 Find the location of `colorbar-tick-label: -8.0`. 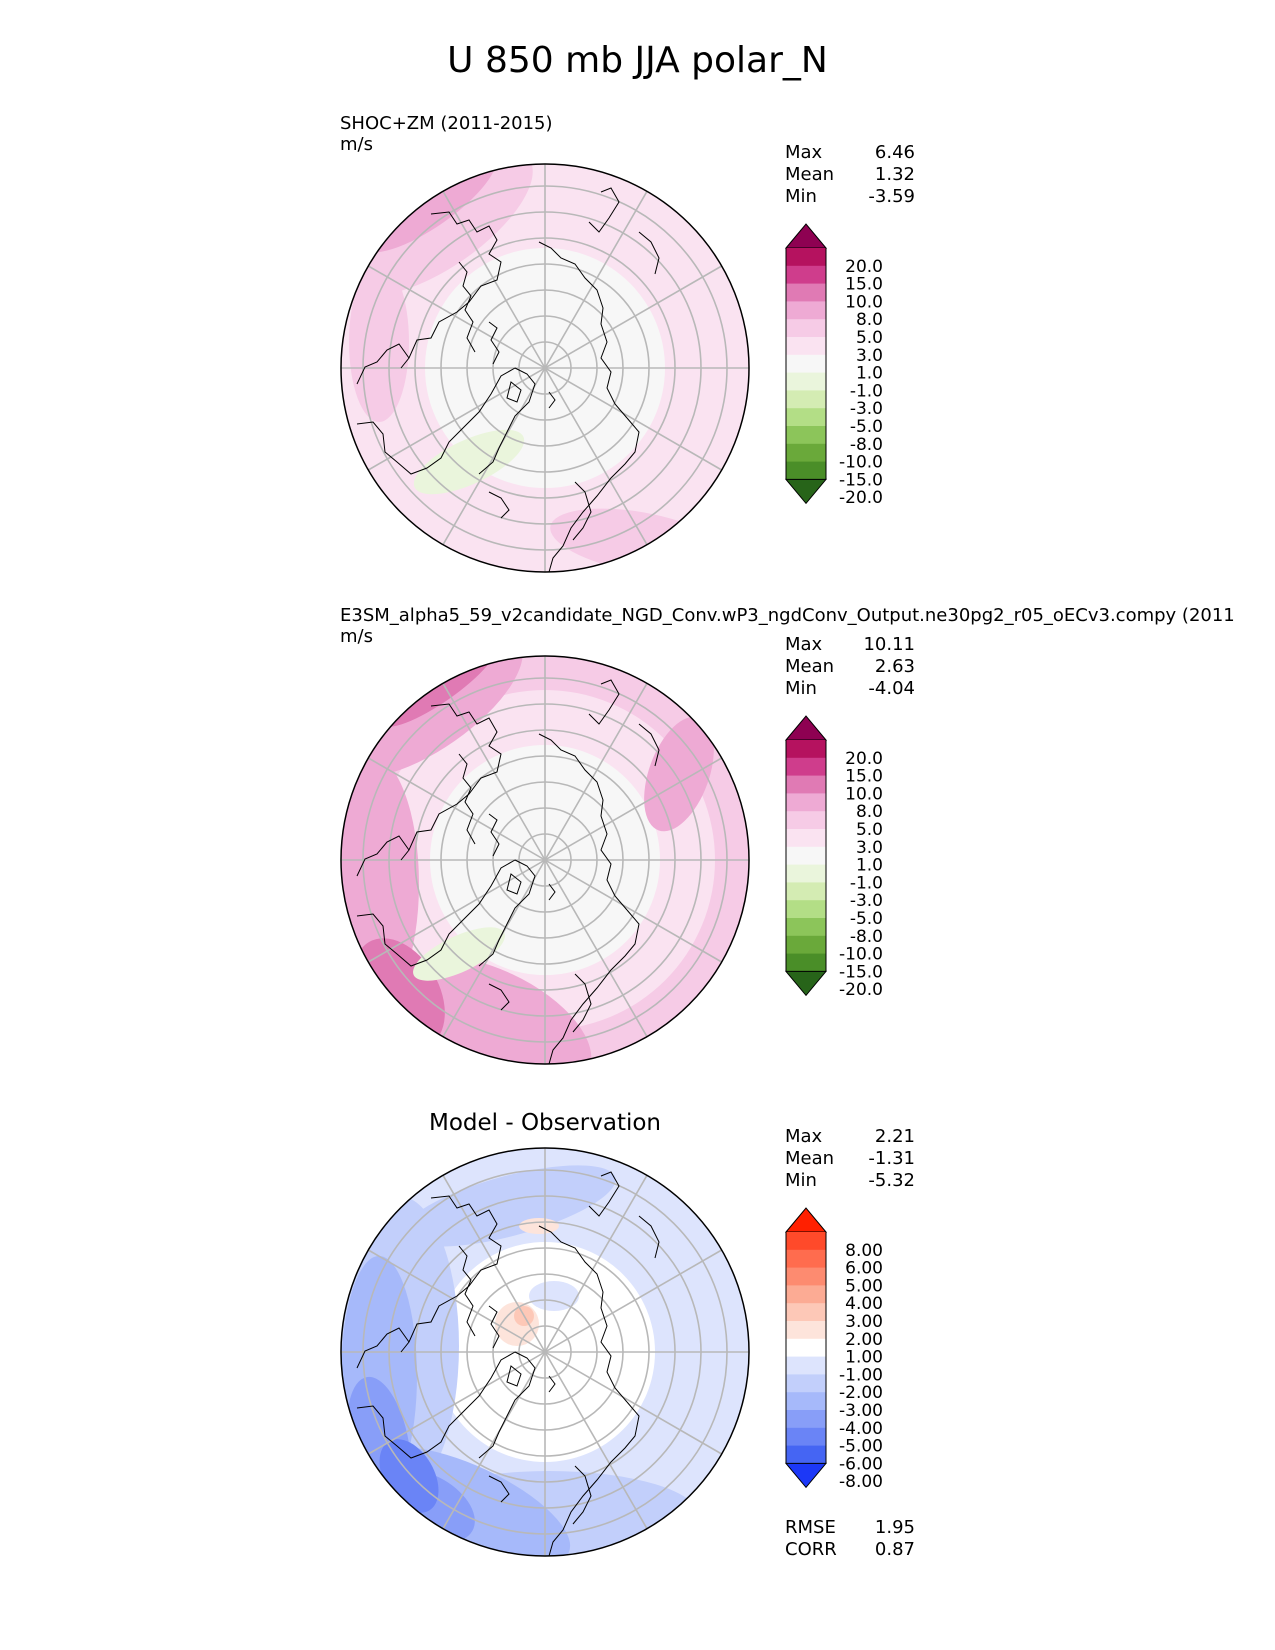

colorbar-tick-label: -8.0 is located at coordinates (866, 445).